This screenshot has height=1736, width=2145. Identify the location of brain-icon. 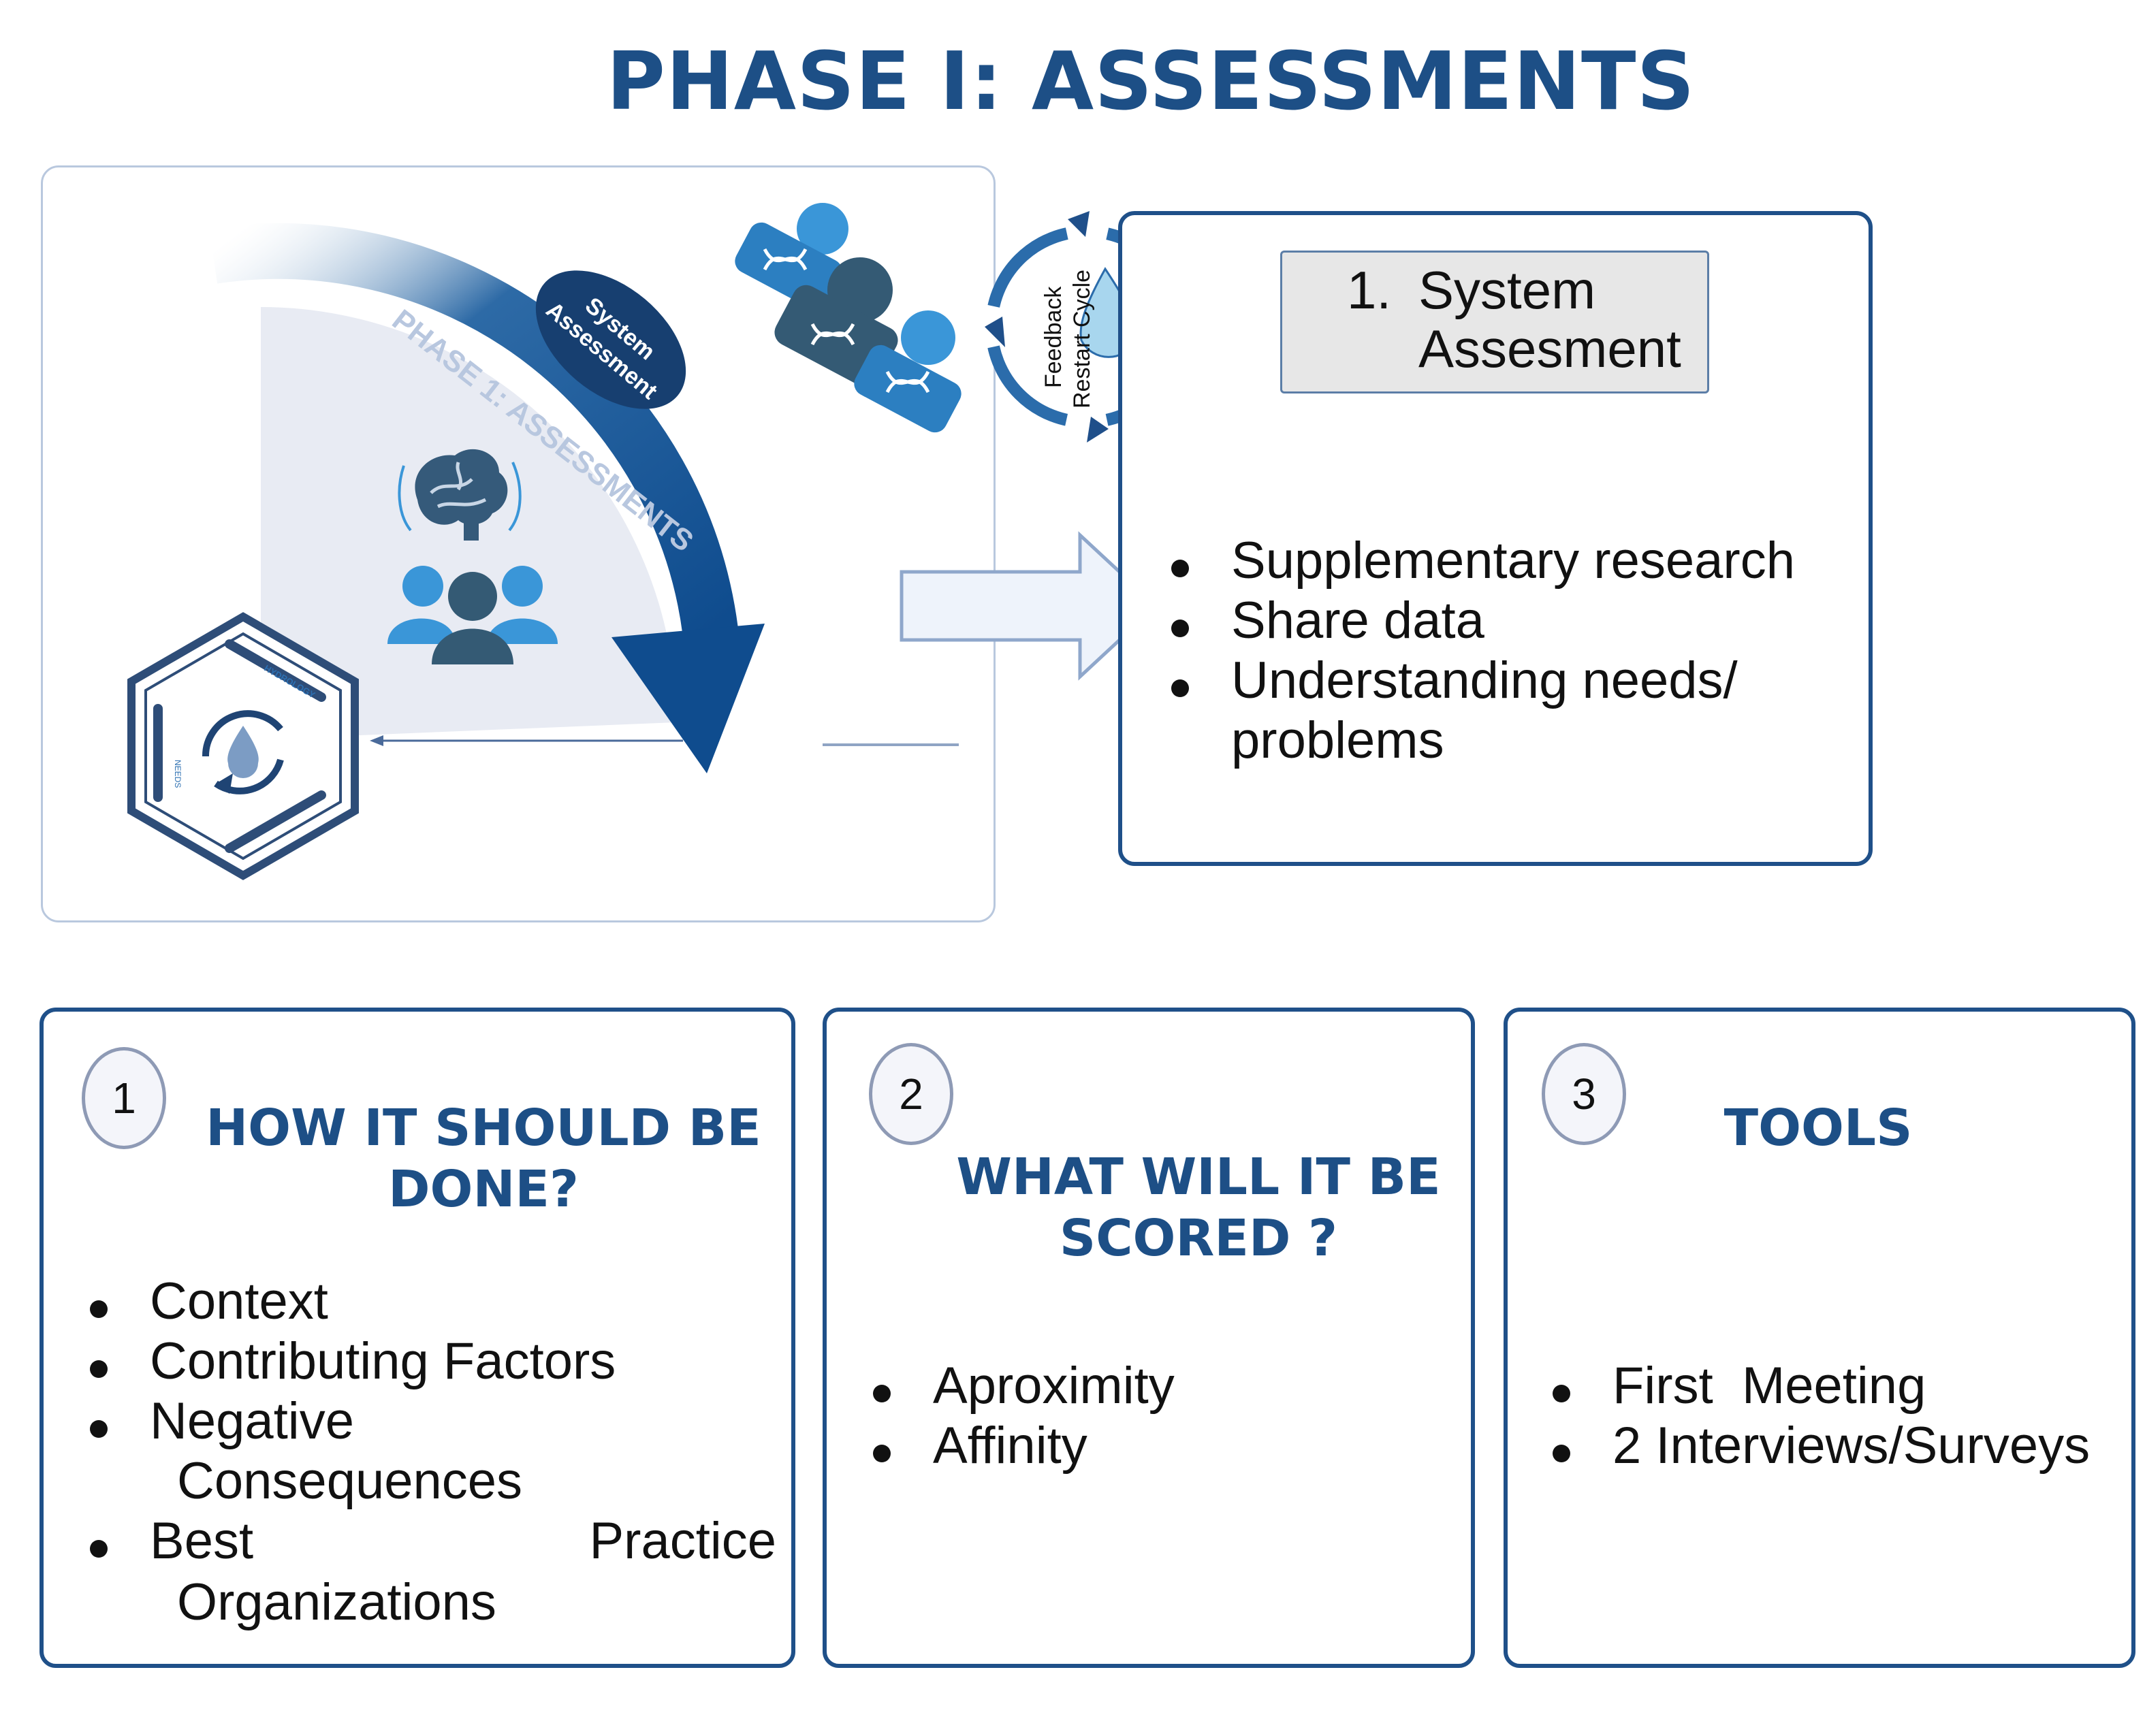
(460, 495).